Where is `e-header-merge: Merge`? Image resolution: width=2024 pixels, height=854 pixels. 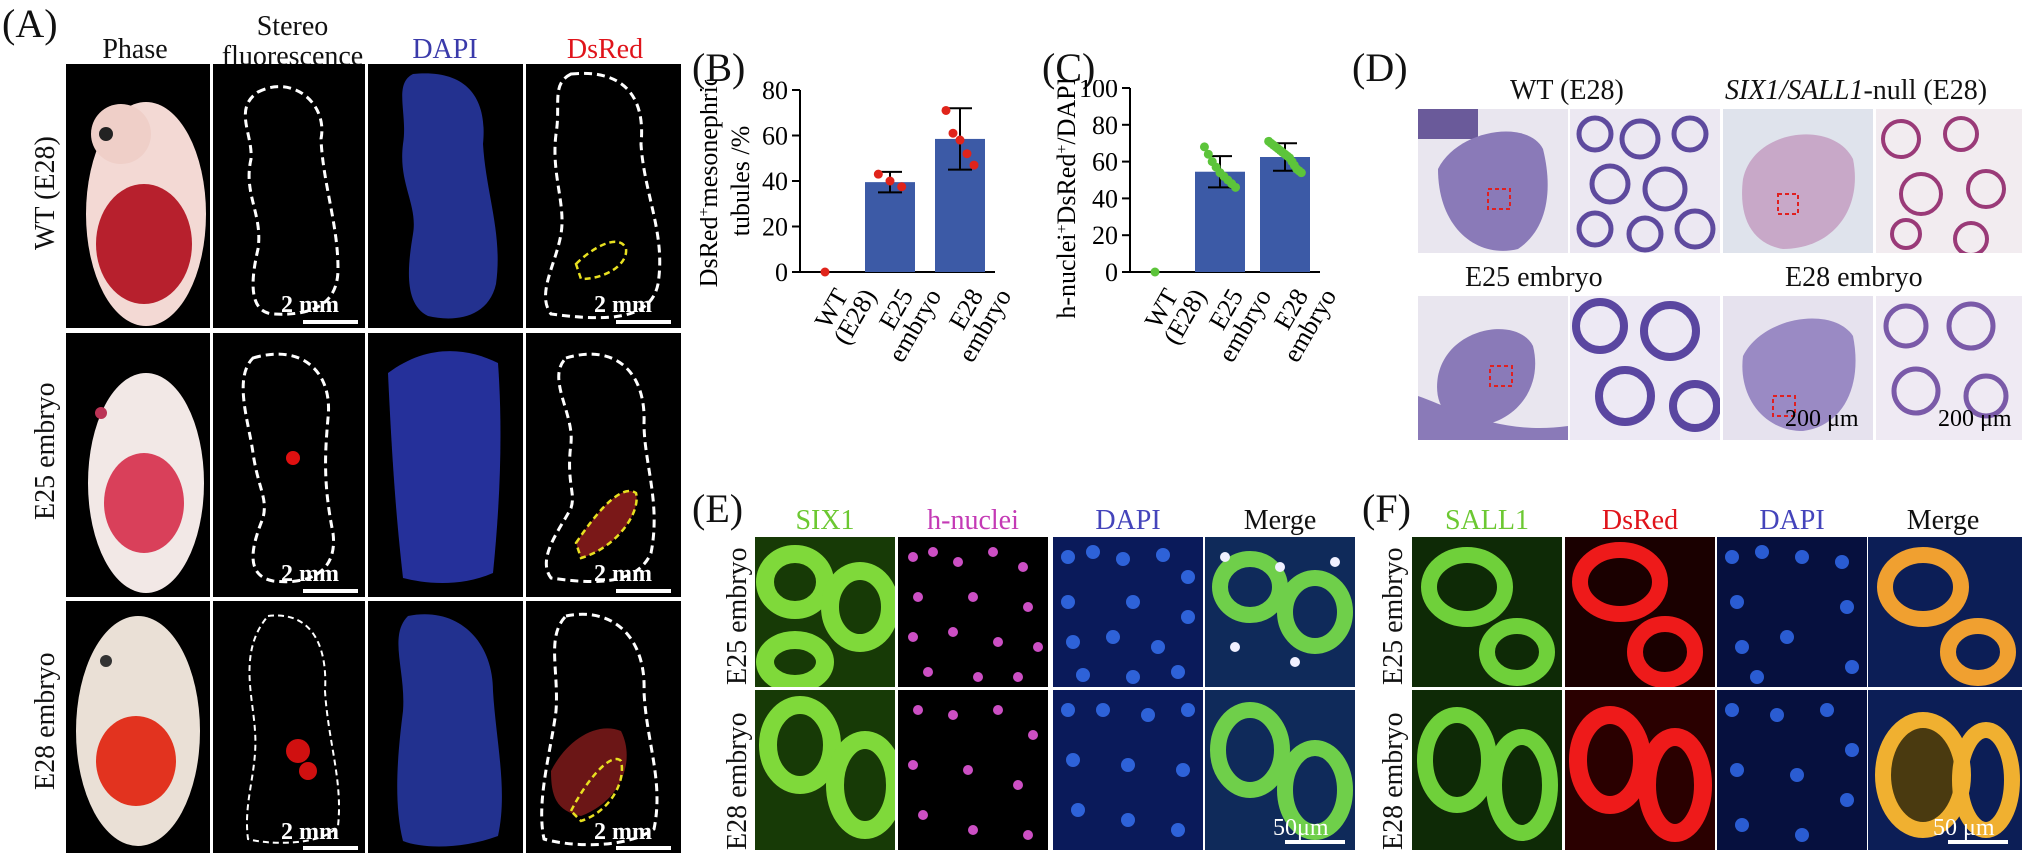
e-header-merge: Merge is located at coordinates (1280, 520).